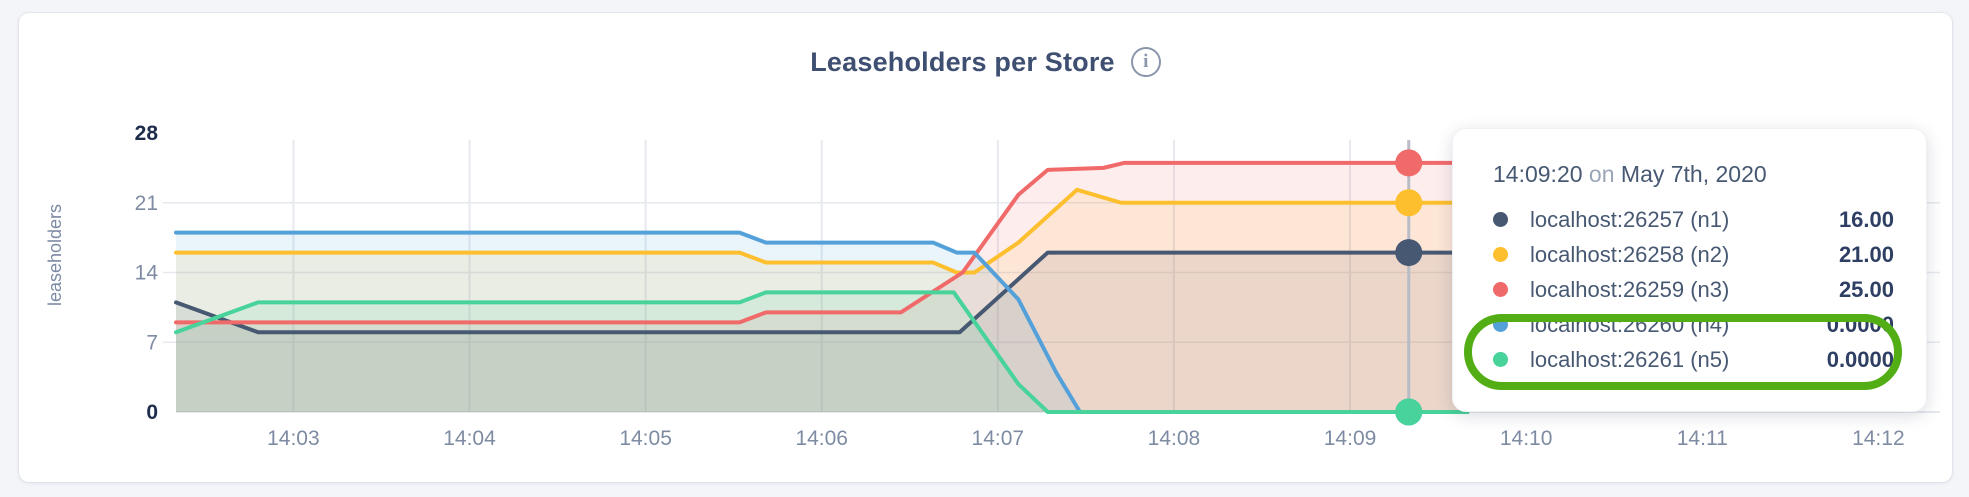  What do you see at coordinates (1702, 438) in the screenshot?
I see `x-tick-label: 14:11` at bounding box center [1702, 438].